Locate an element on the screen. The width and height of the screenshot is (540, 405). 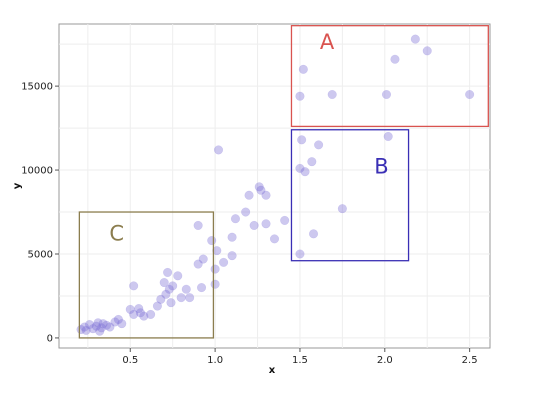
y-axis-ticks: 0 5000 10000 15000 is located at coordinates (40, 213).